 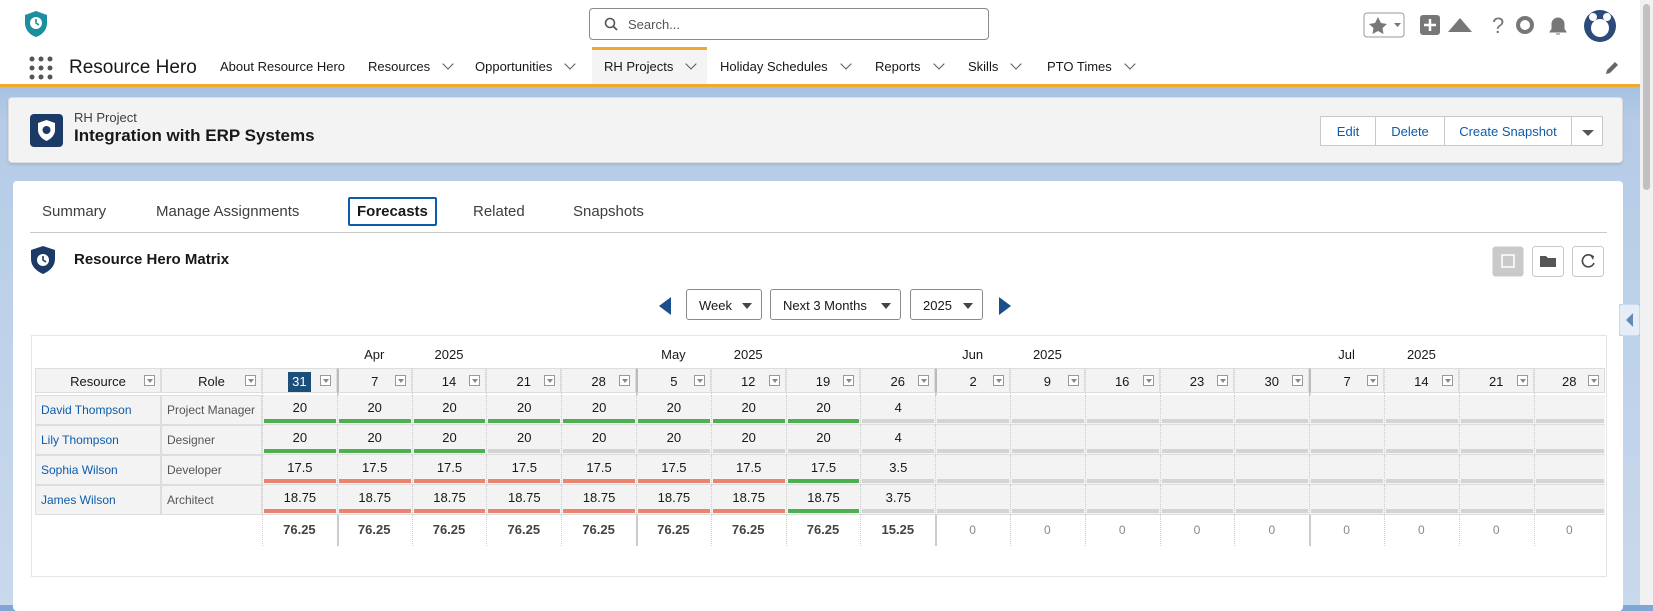 What do you see at coordinates (1558, 26) in the screenshot?
I see `notifications-icon` at bounding box center [1558, 26].